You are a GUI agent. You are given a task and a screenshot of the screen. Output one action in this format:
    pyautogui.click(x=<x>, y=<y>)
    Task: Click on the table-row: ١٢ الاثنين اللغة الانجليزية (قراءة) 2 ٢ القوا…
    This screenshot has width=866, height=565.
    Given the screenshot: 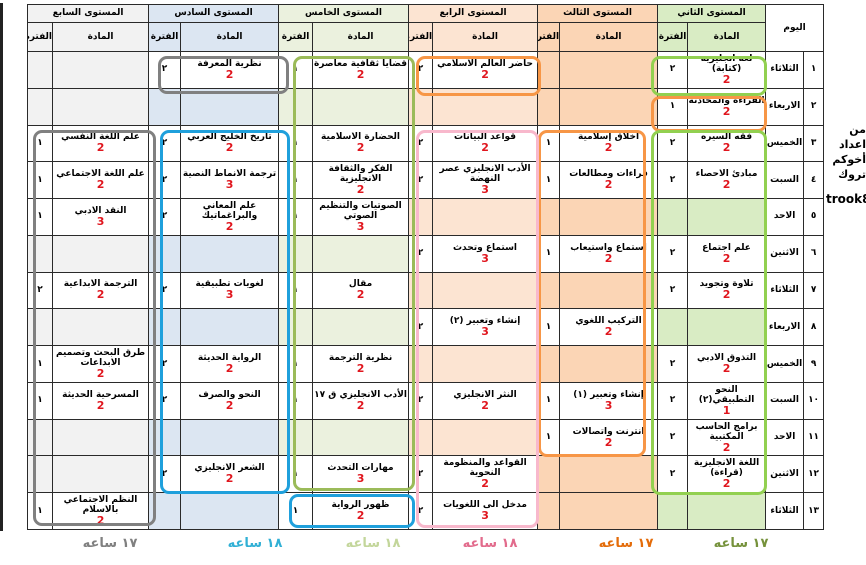 What is the action you would take?
    pyautogui.click(x=425, y=474)
    